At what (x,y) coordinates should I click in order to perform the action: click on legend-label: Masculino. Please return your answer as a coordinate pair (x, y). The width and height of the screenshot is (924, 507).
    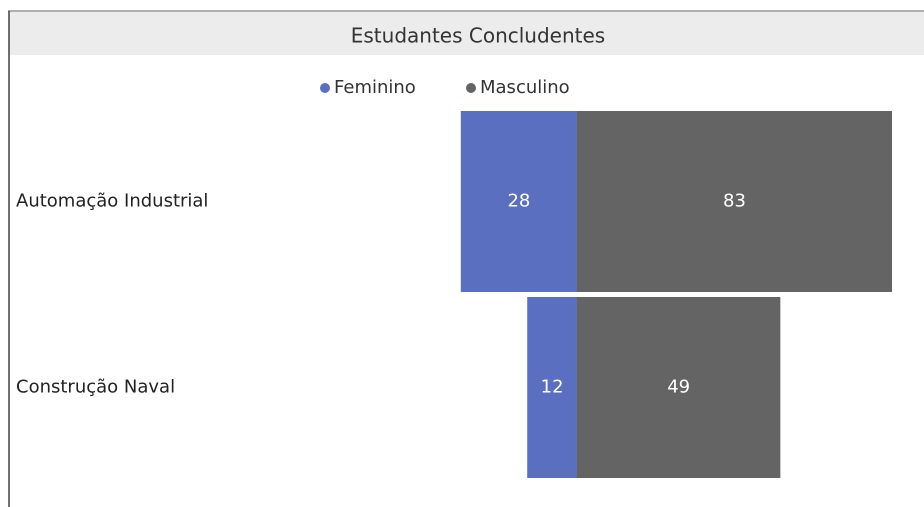
    Looking at the image, I should click on (525, 87).